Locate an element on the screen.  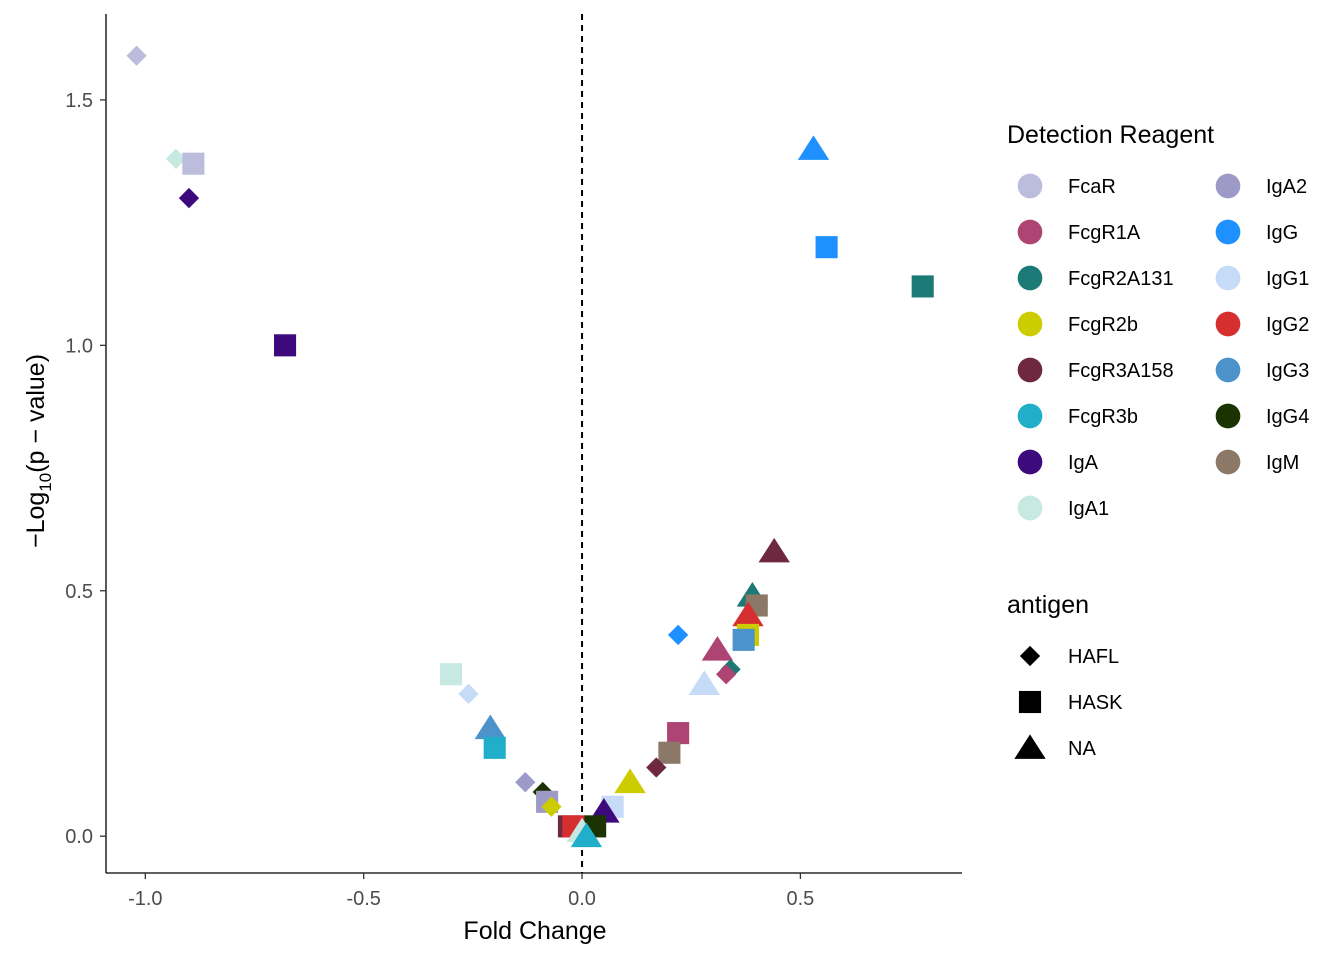
y-ticks: 0.0 0.5 1.0 1.5 is located at coordinates (85, 469).